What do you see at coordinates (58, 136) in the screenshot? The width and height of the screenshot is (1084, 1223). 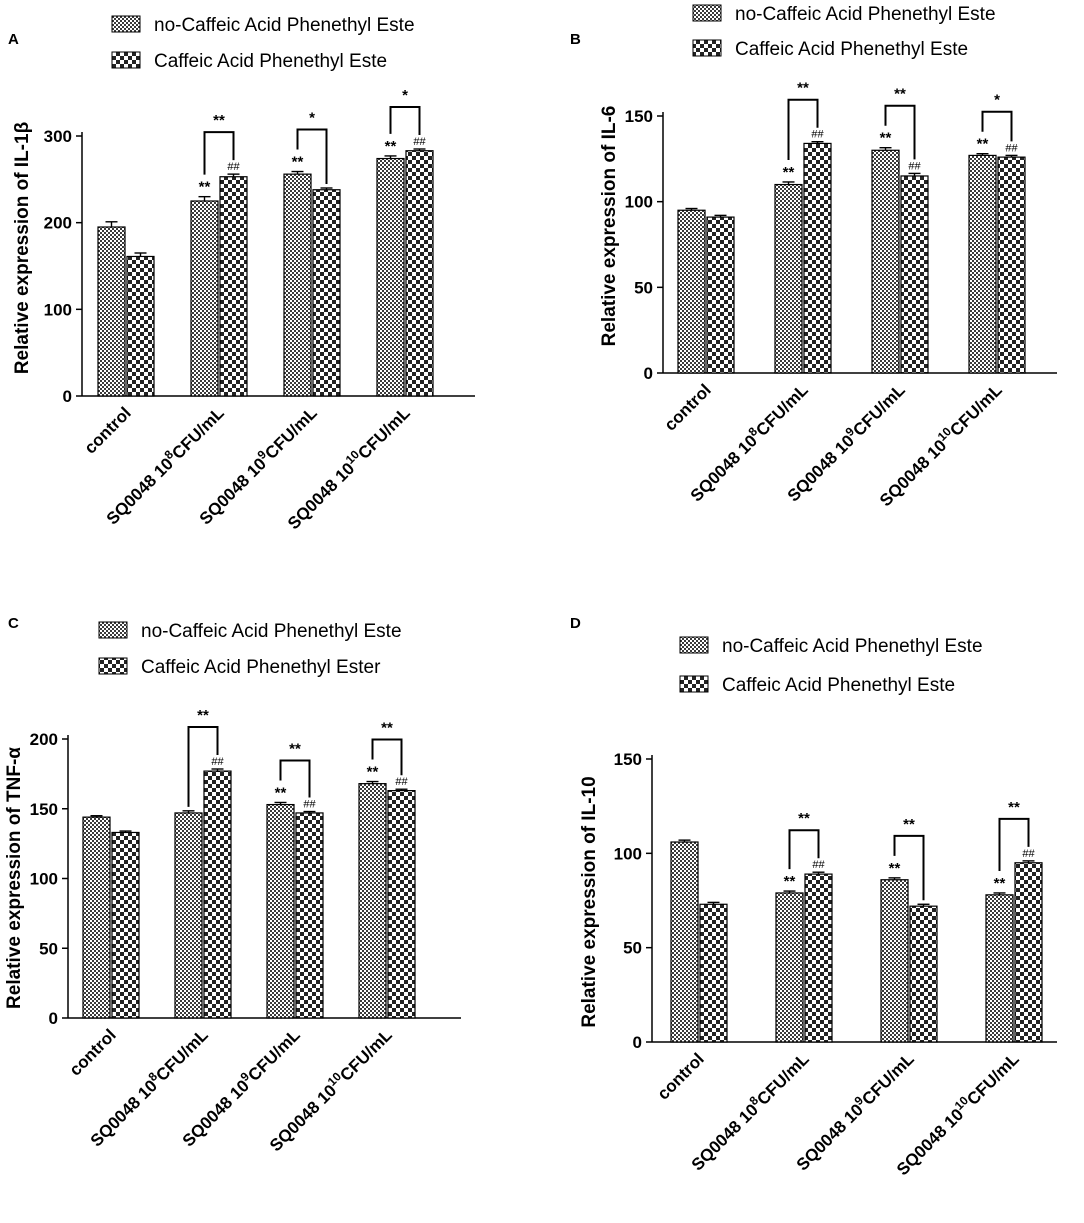 I see `y-tick-label: 300` at bounding box center [58, 136].